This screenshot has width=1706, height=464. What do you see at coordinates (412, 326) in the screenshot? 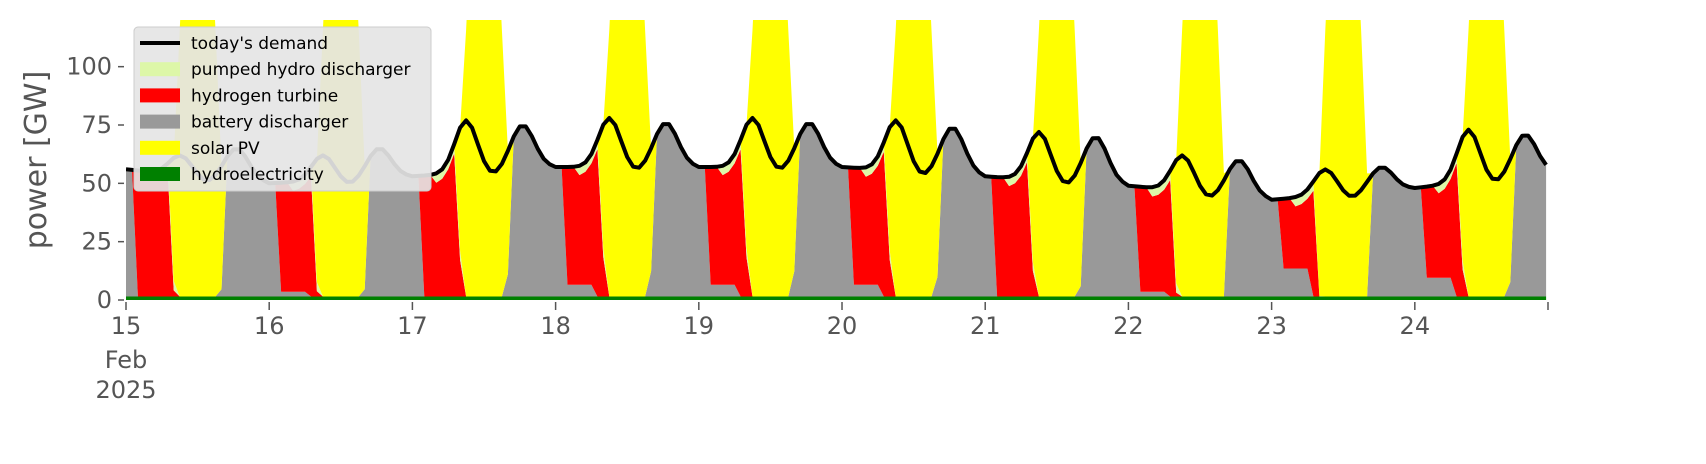
I see `x-tick-label: 17` at bounding box center [412, 326].